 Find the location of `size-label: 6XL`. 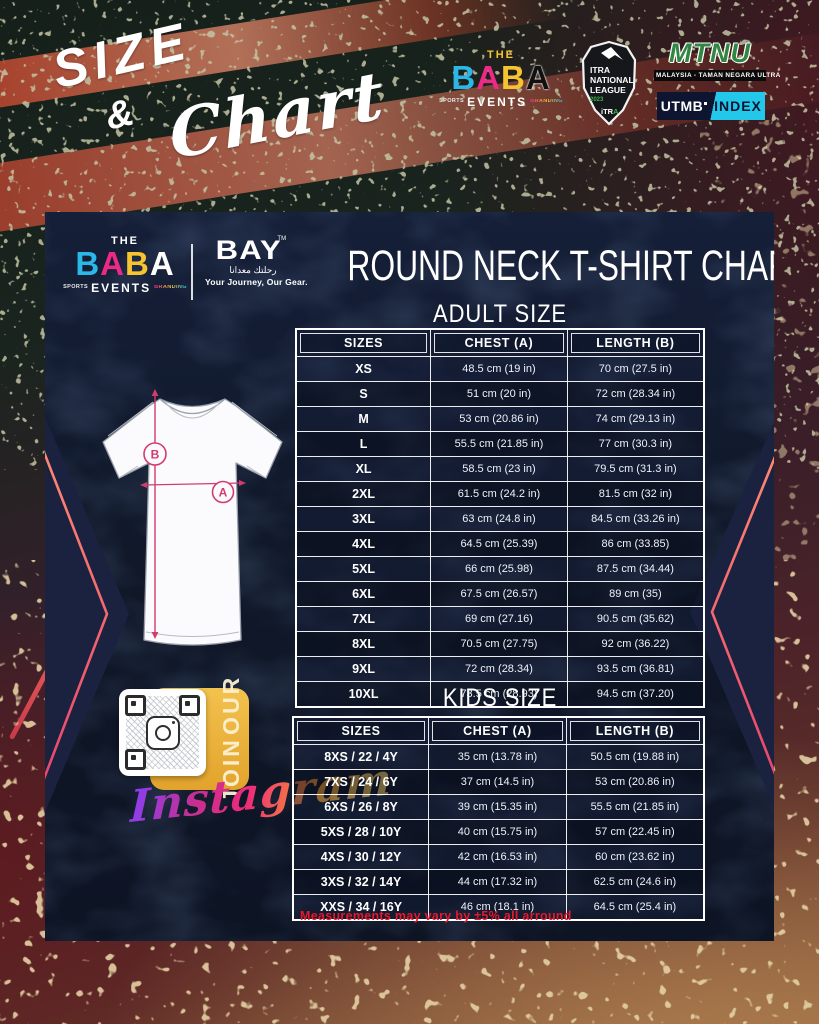

size-label: 6XL is located at coordinates (363, 594).